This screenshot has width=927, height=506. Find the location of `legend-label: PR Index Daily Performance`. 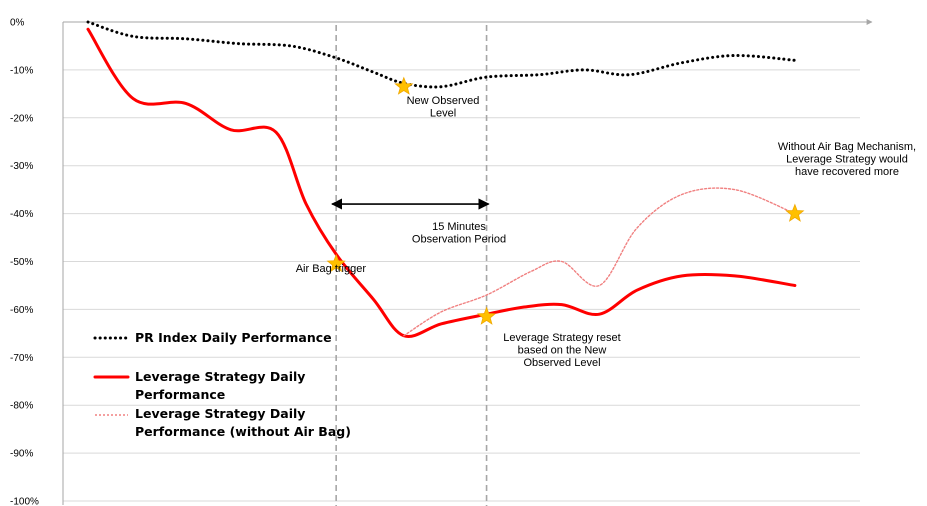

legend-label: PR Index Daily Performance is located at coordinates (233, 337).